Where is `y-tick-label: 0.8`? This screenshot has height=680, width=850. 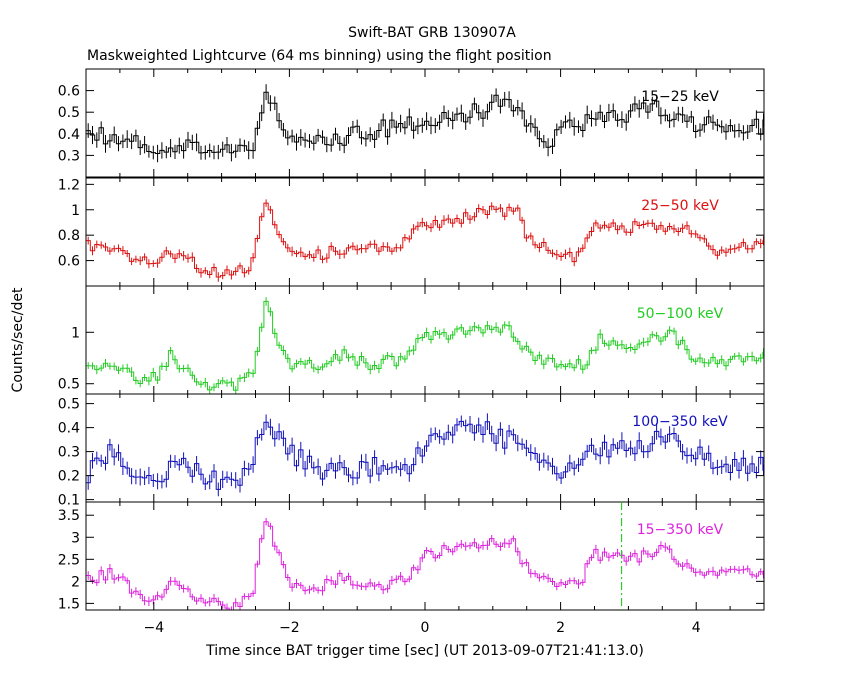
y-tick-label: 0.8 is located at coordinates (69, 236).